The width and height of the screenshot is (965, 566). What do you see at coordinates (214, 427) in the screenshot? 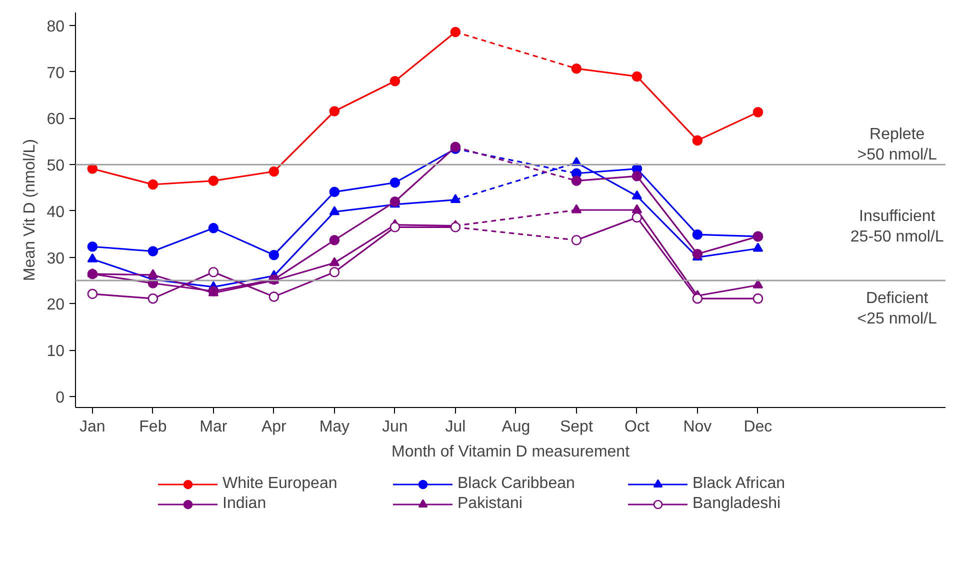
I see `x-tick-label: Mar` at bounding box center [214, 427].